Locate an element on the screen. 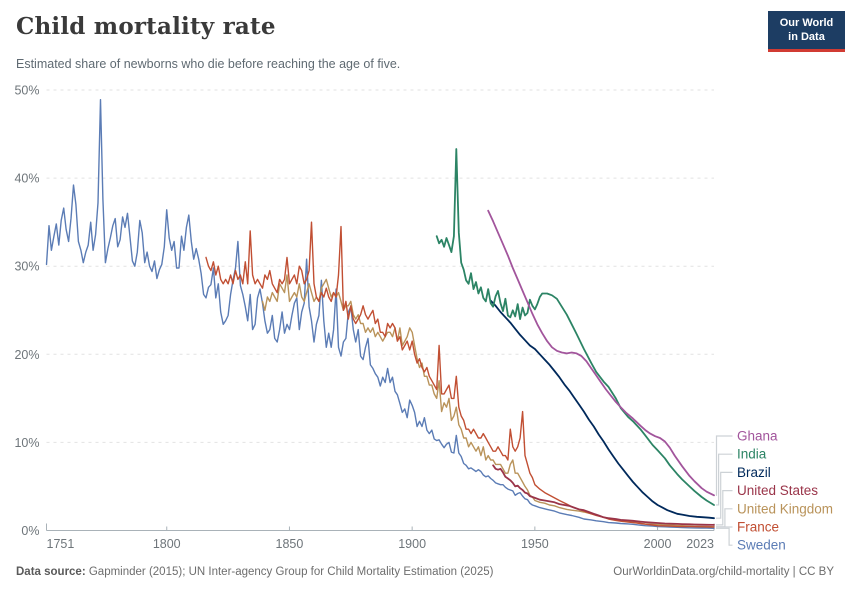 This screenshot has width=850, height=600. x-axis-tick-label: 2000 is located at coordinates (658, 544).